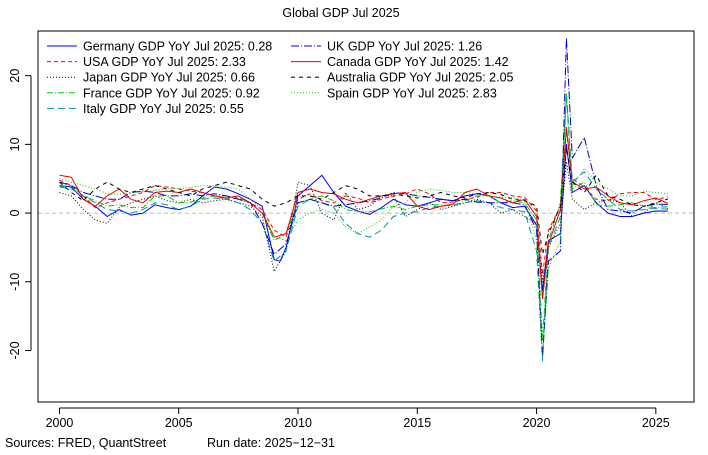  Describe the element at coordinates (537, 423) in the screenshot. I see `x-tick-label: 2020` at that location.